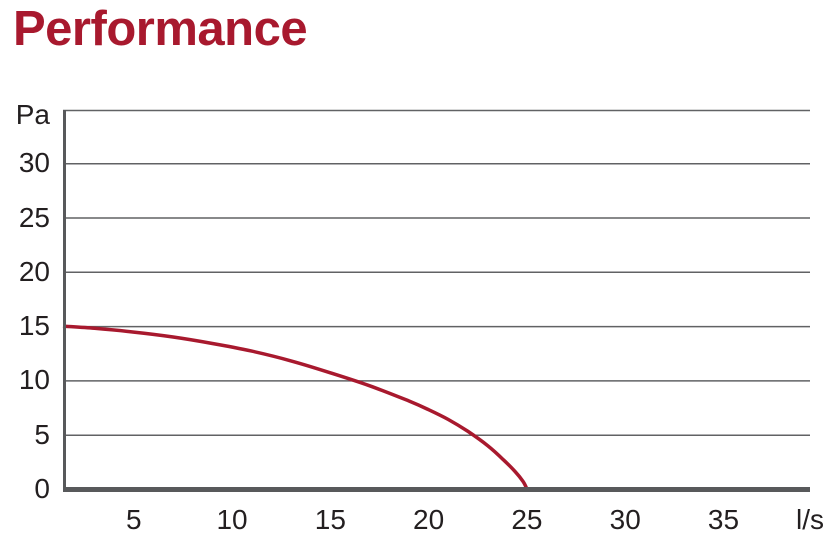  What do you see at coordinates (527, 519) in the screenshot?
I see `x-tick-label: 25` at bounding box center [527, 519].